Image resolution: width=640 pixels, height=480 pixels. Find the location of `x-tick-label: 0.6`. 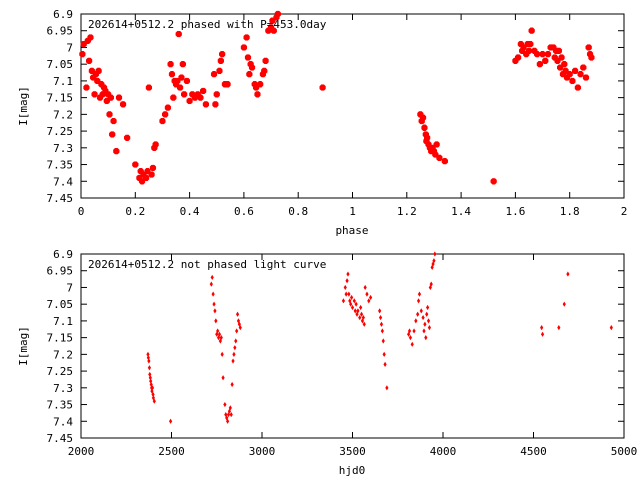

x-tick-label: 0.6 is located at coordinates (244, 211).